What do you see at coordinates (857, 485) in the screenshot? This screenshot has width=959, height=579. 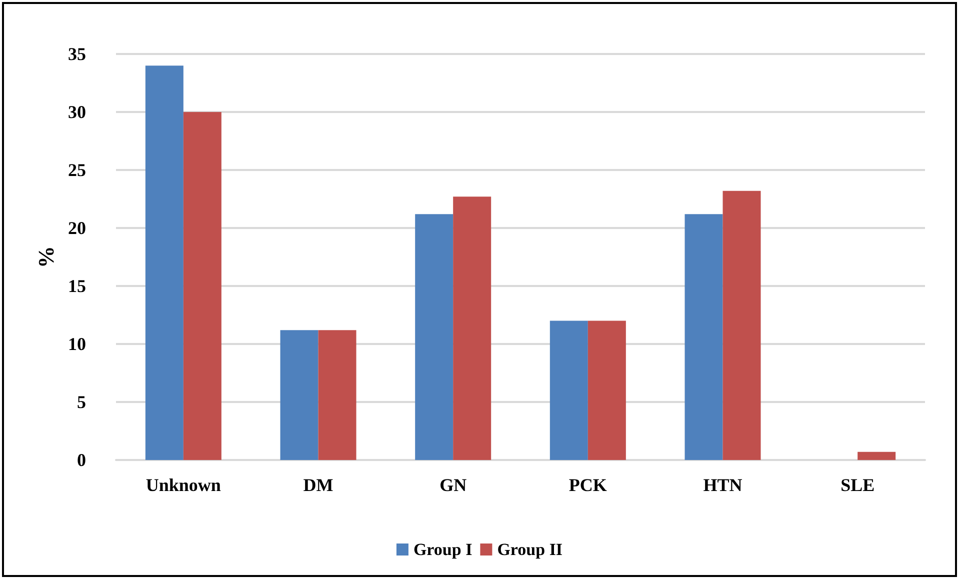 I see `x-tick-label: SLE` at bounding box center [857, 485].